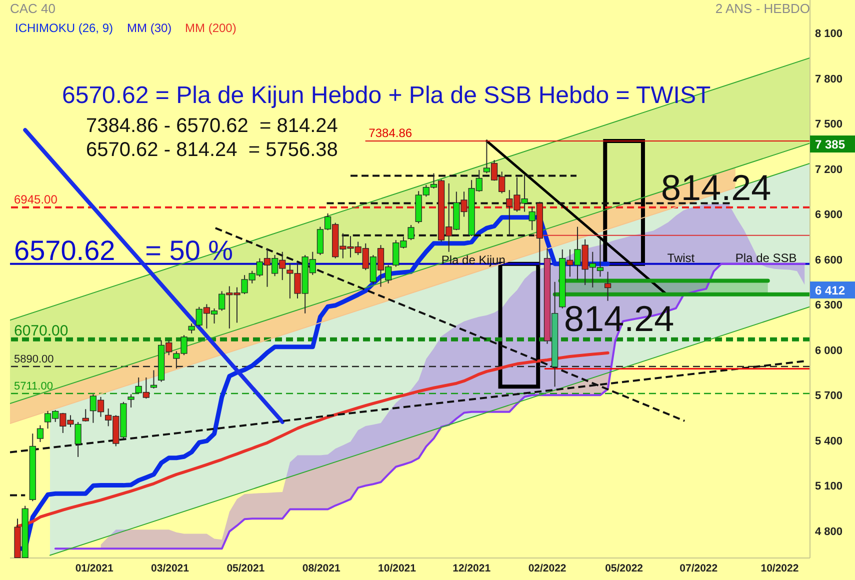  I want to click on x-tick-label: 12/2021, so click(471, 568).